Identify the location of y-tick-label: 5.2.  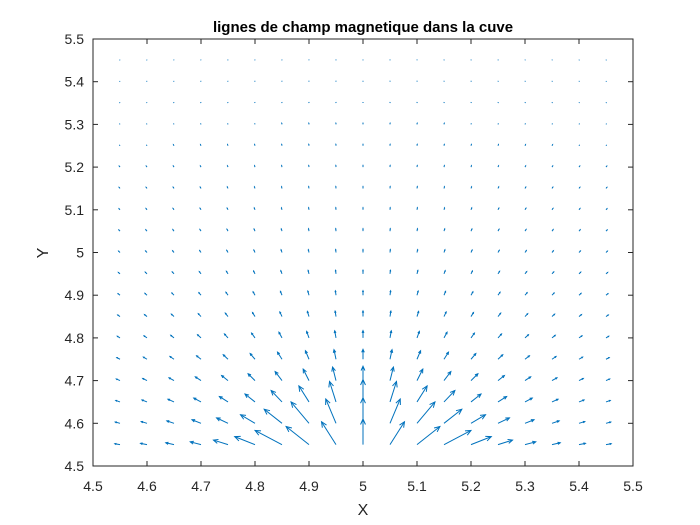
(75, 167).